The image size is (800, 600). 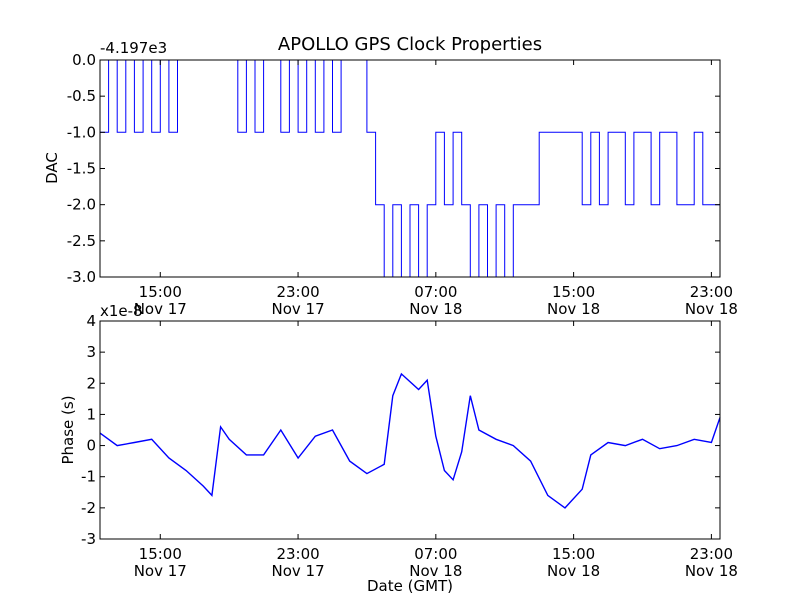 What do you see at coordinates (133, 48) in the screenshot?
I see `dac-offset-text: -4.197e3` at bounding box center [133, 48].